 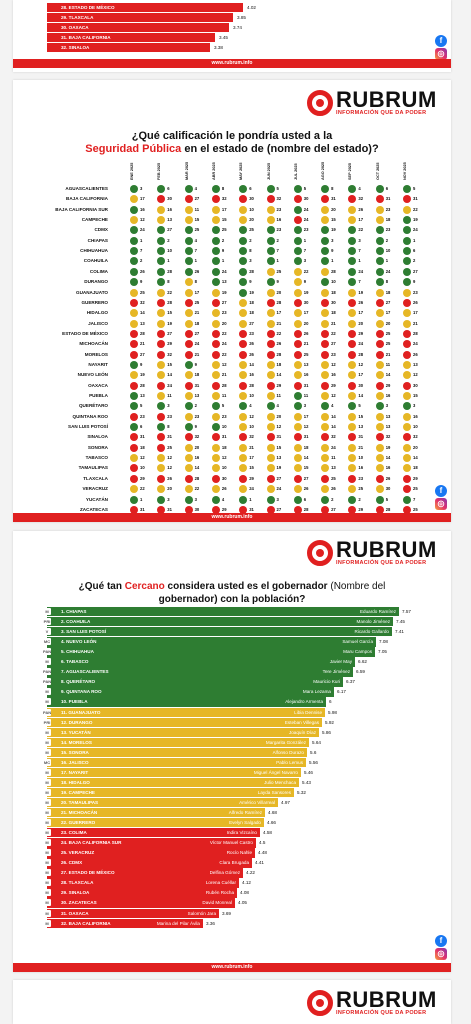 I want to click on grid-state-name: JALISCO, so click(x=98, y=323).